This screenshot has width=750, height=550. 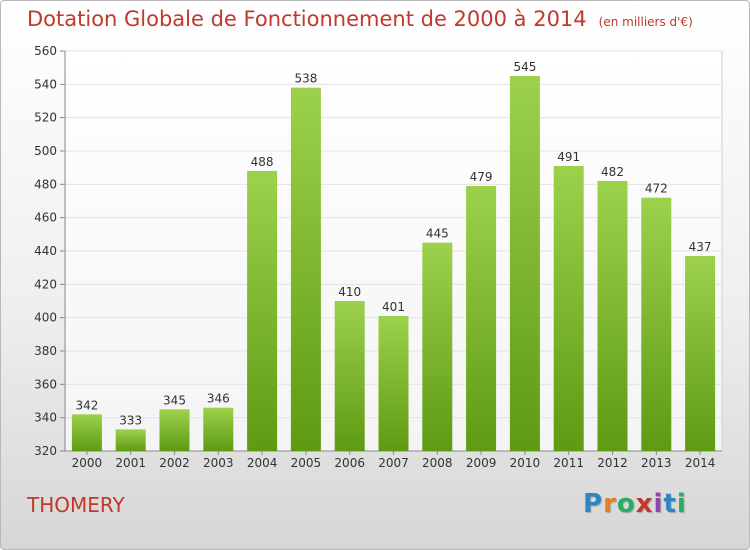 I want to click on bar-value-label: 491, so click(x=568, y=157).